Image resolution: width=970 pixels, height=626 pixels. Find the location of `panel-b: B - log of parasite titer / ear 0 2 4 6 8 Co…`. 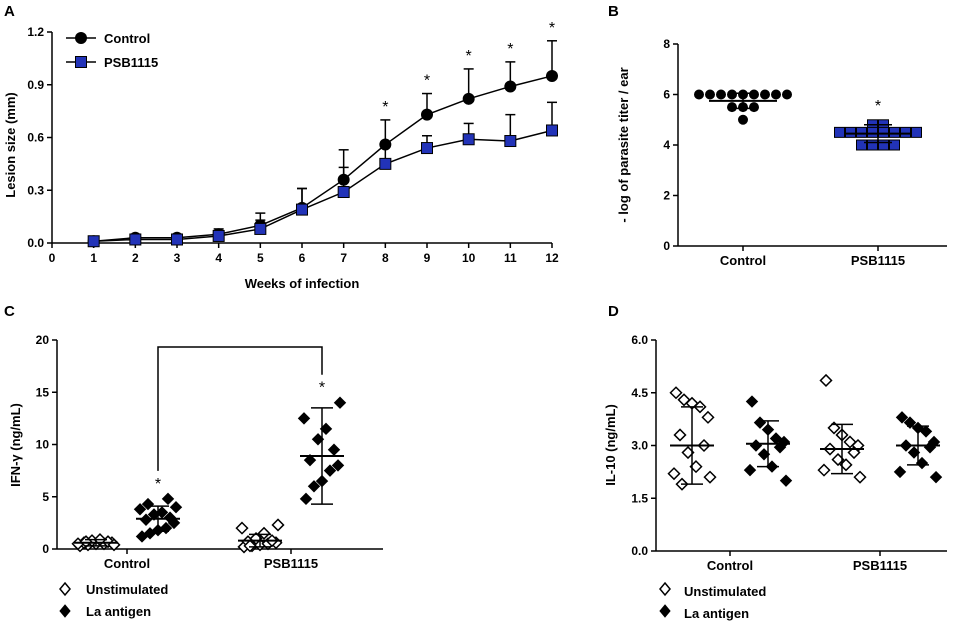

panel-b: B - log of parasite titer / ear 0 2 4 6 8 Co… is located at coordinates (777, 135).